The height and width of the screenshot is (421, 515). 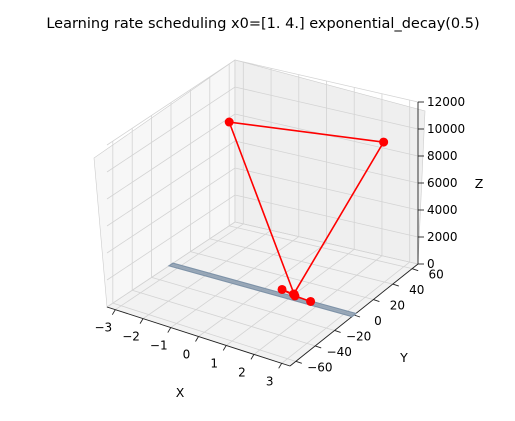 I want to click on z-tick-label: 10000, so click(x=446, y=129).